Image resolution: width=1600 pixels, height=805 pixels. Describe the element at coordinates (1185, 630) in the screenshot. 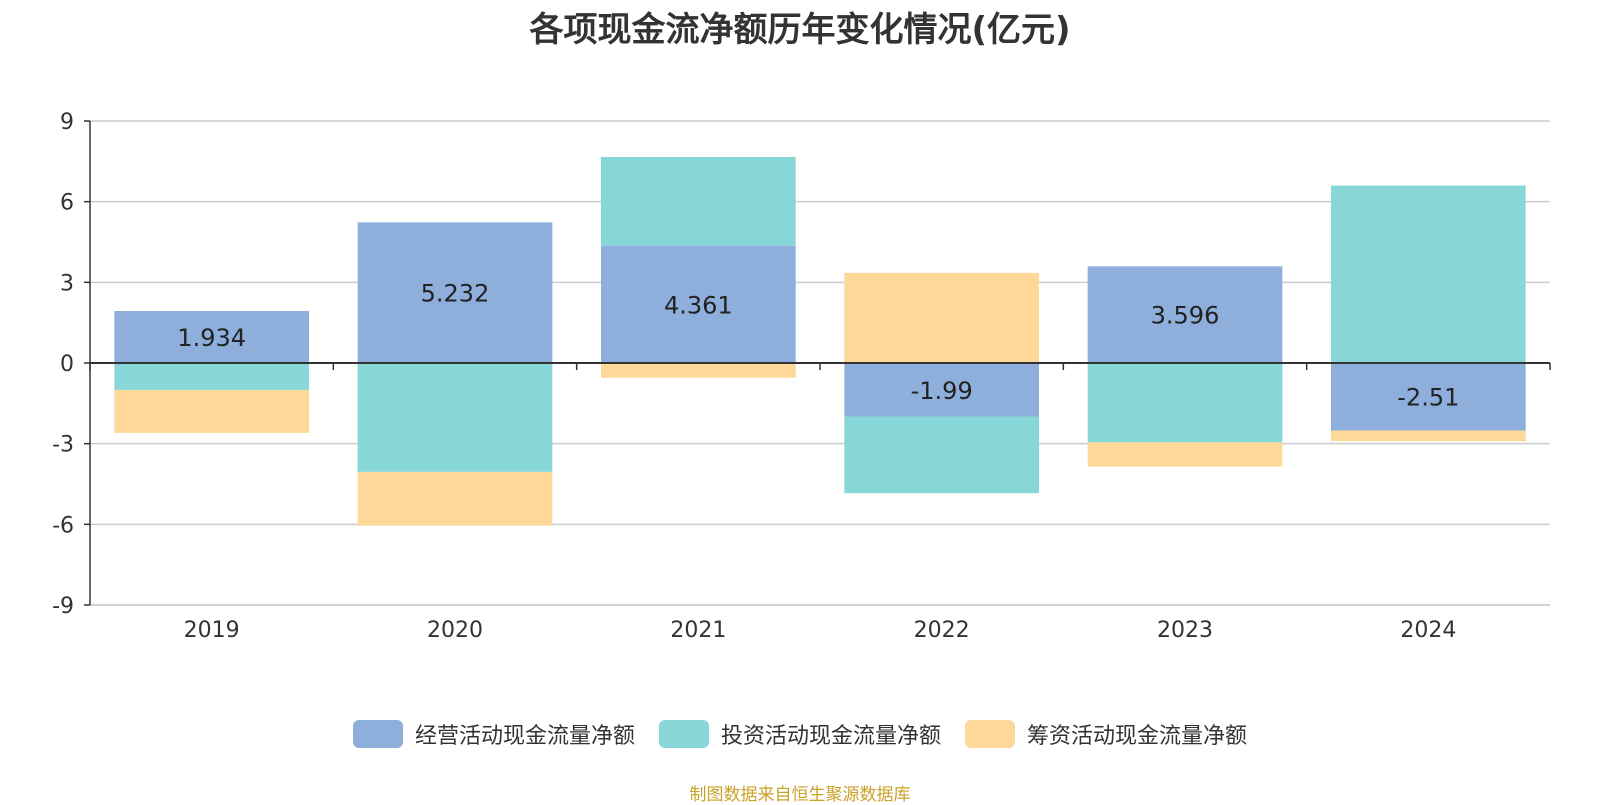

I see `x-tick-label: 2023` at that location.